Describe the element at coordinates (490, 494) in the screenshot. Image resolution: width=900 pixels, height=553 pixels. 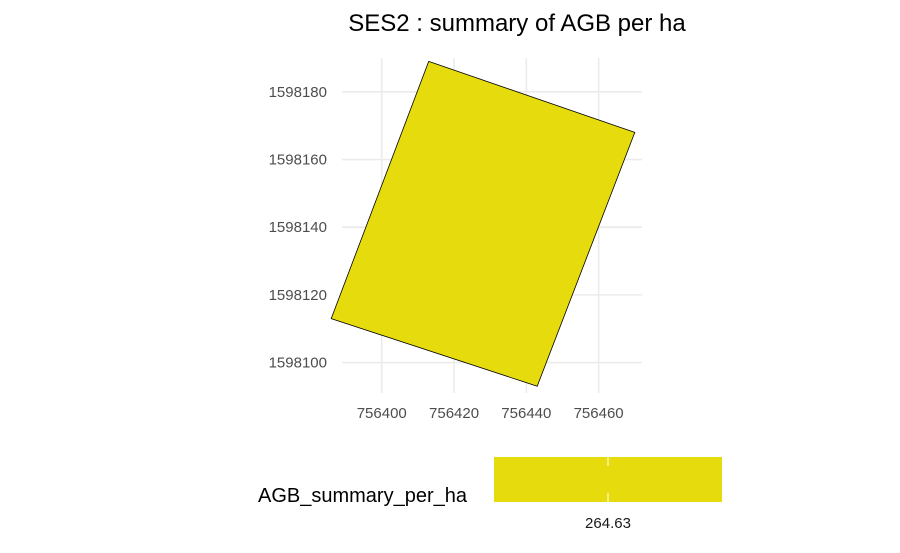
I see `legend: AGB_summary_per_ha 264.63` at that location.